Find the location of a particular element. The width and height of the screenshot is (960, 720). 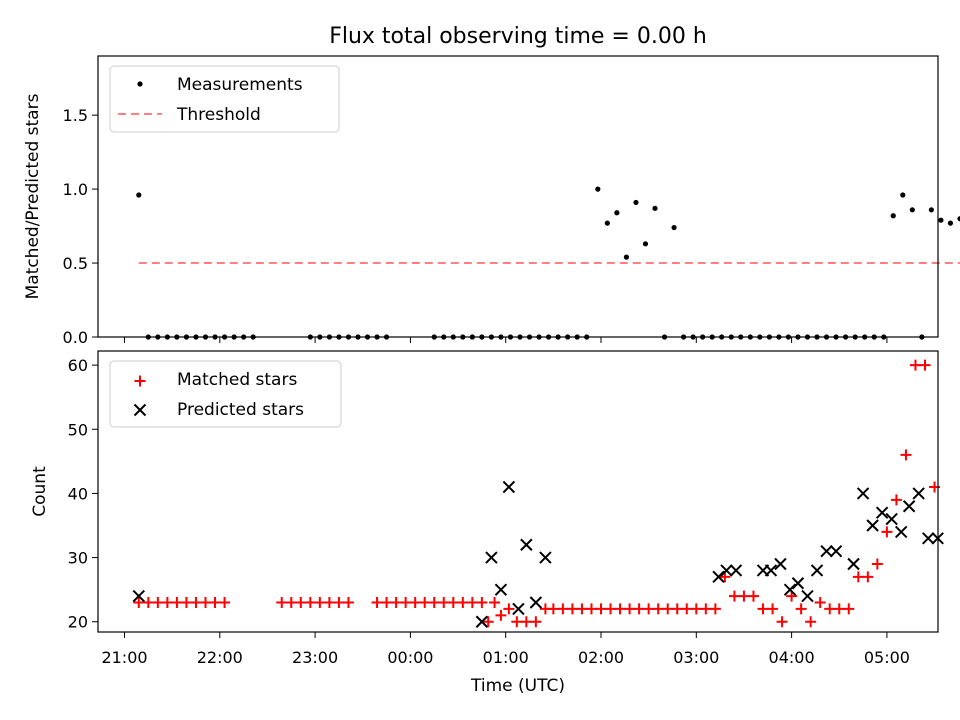

x-tick-label: 21:00 is located at coordinates (124, 657).